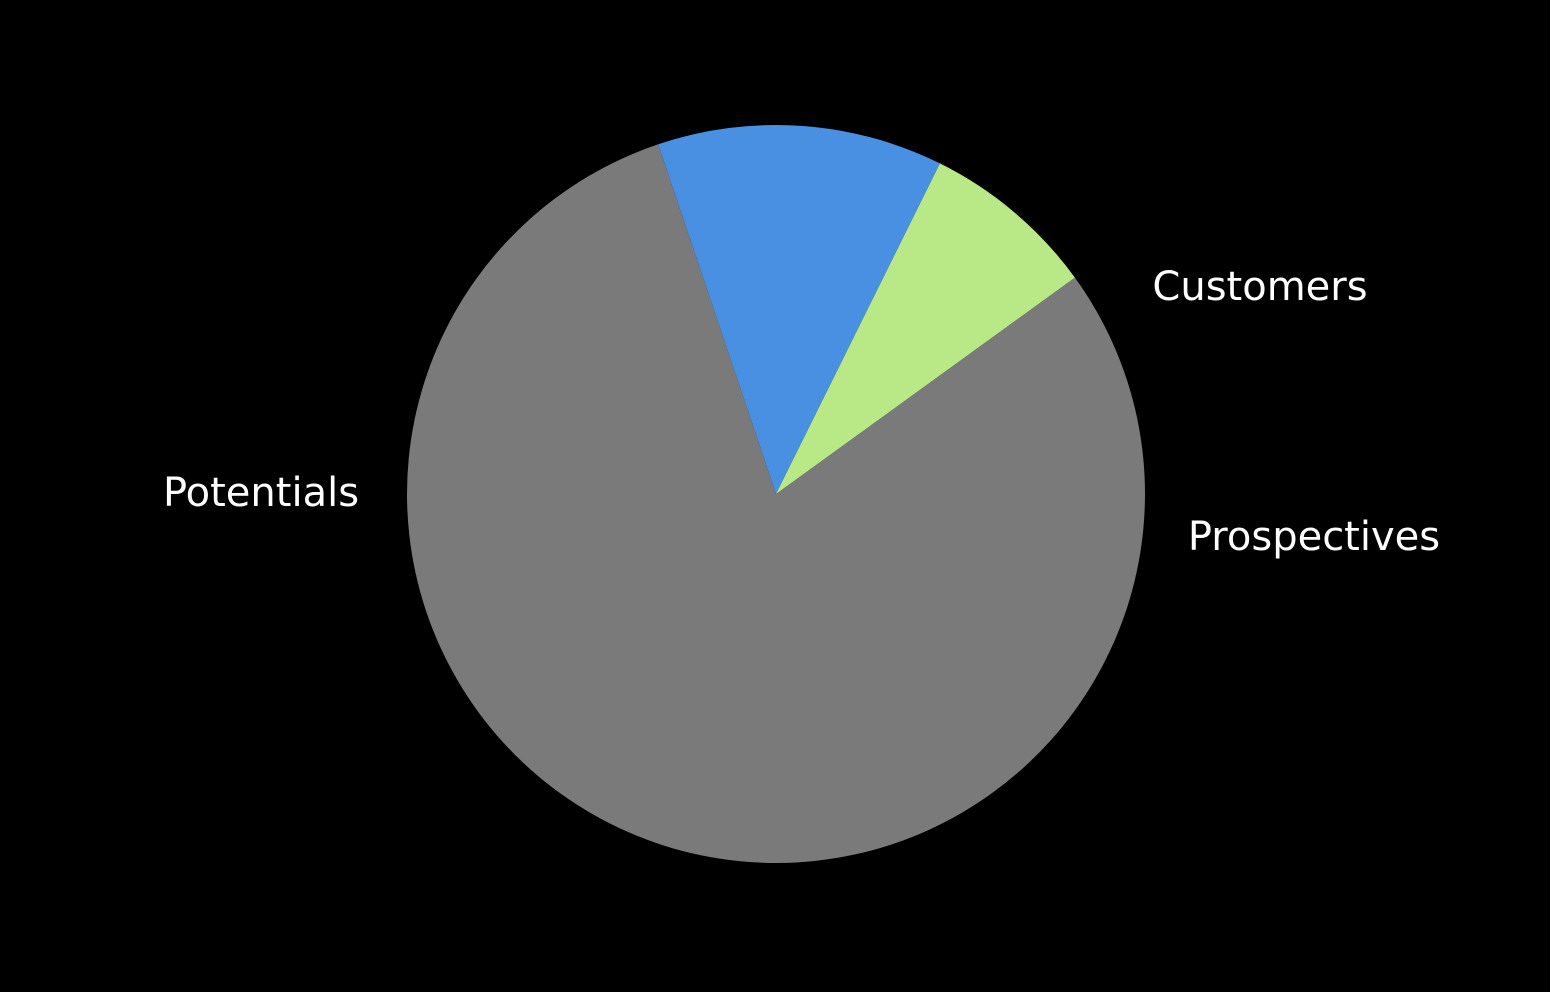 The image size is (1550, 992). Describe the element at coordinates (261, 493) in the screenshot. I see `slice-label-potentials: Potentials` at that location.